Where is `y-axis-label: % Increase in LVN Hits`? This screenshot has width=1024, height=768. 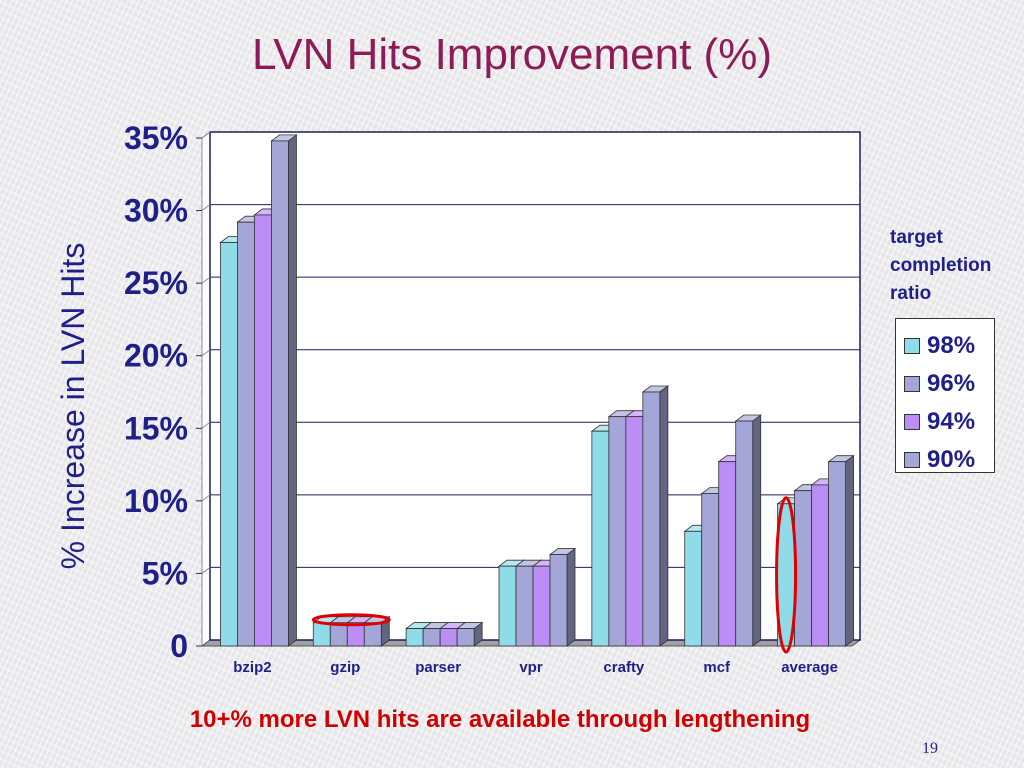 y-axis-label: % Increase in LVN Hits is located at coordinates (73, 406).